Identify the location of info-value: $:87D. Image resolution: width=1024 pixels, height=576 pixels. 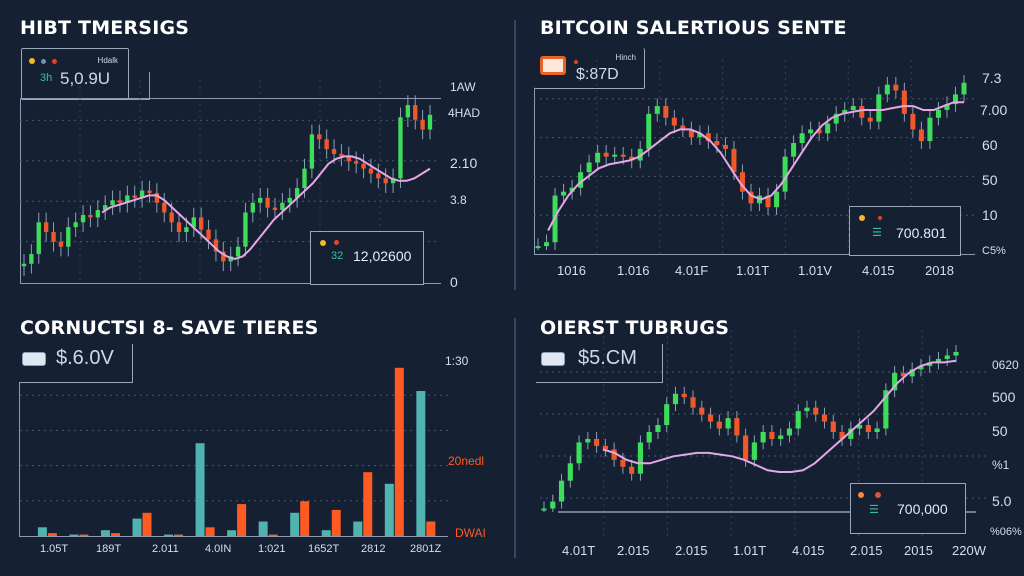
(597, 74).